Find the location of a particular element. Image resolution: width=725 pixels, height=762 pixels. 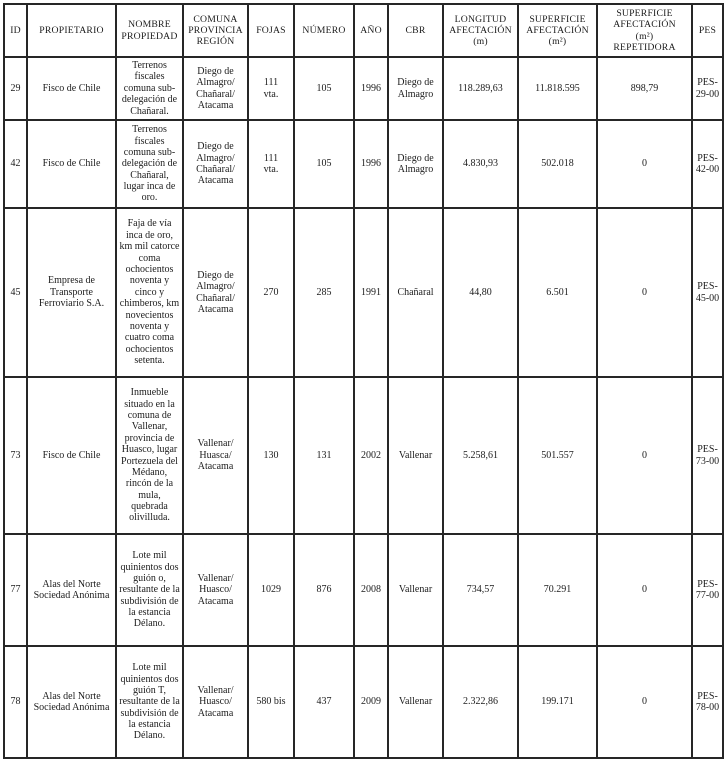

cell-id: 78 is located at coordinates (15, 702).